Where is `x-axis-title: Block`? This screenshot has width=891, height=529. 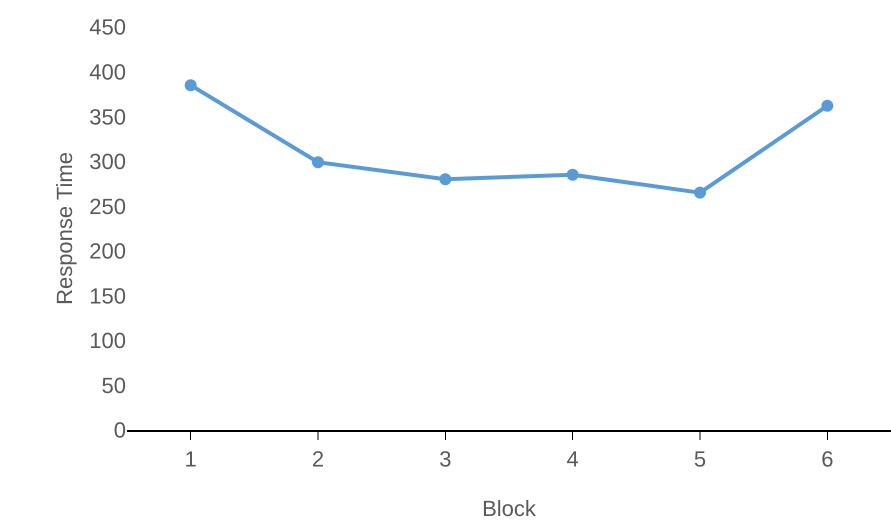 x-axis-title: Block is located at coordinates (509, 508).